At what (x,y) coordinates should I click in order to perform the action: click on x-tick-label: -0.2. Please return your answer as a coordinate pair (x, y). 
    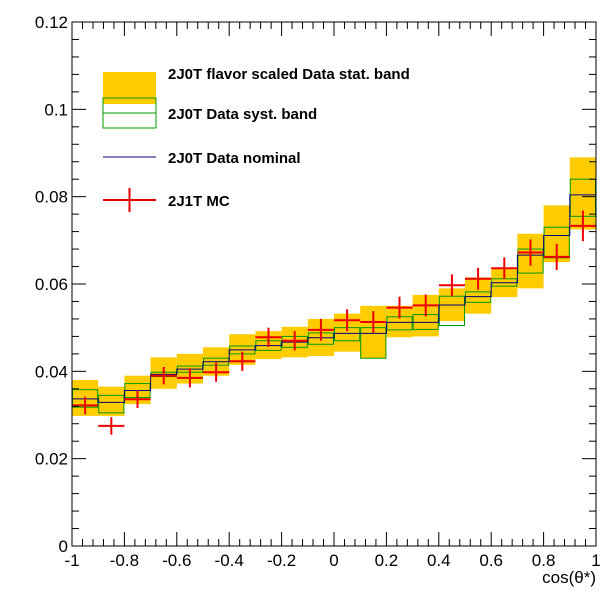
    Looking at the image, I should click on (281, 560).